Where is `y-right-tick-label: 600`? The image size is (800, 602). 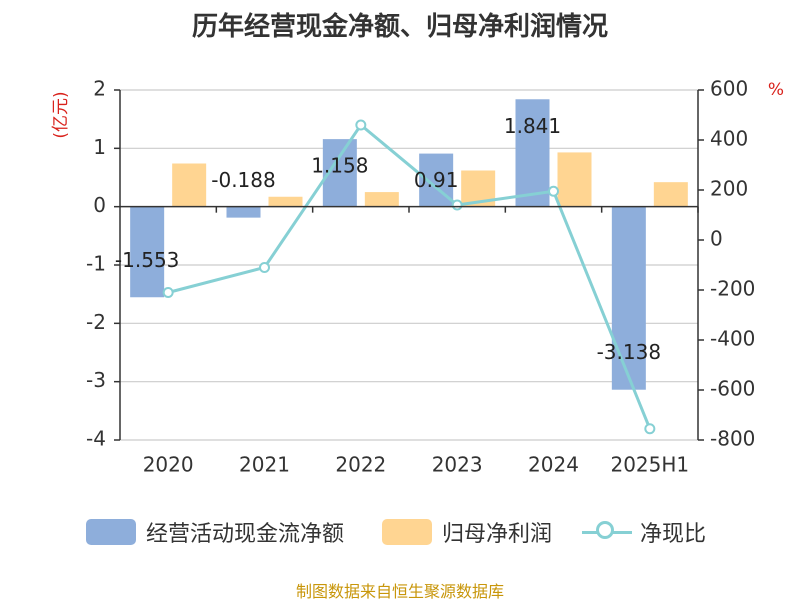 y-right-tick-label: 600 is located at coordinates (729, 89).